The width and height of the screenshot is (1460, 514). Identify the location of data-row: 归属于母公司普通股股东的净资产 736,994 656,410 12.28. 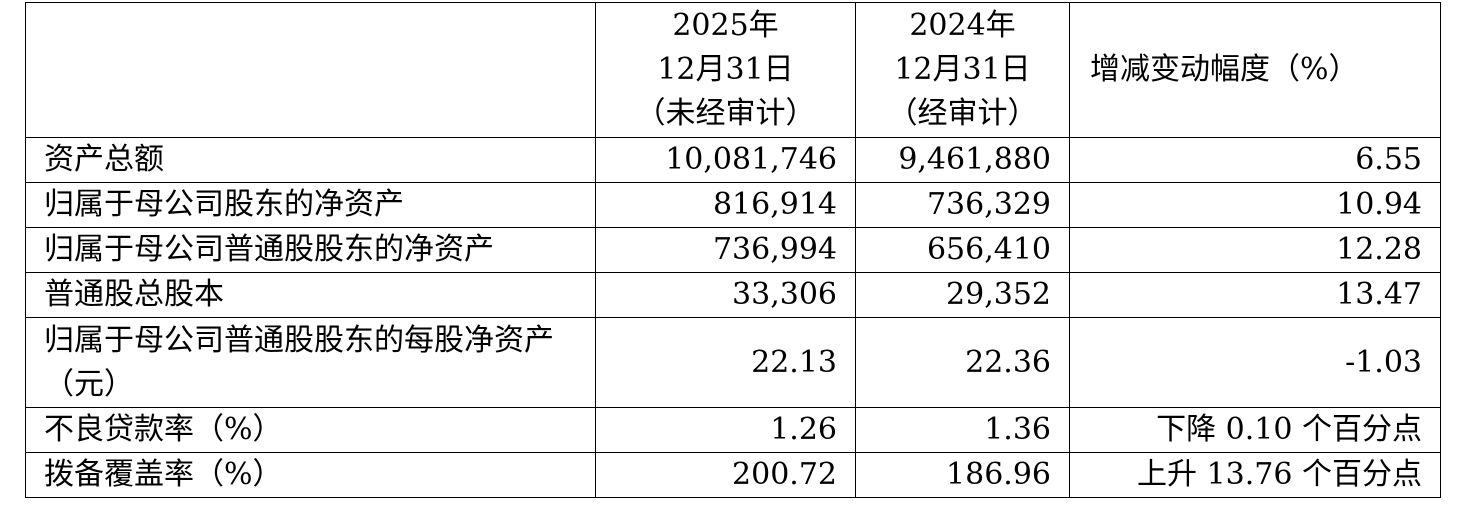
(733, 250).